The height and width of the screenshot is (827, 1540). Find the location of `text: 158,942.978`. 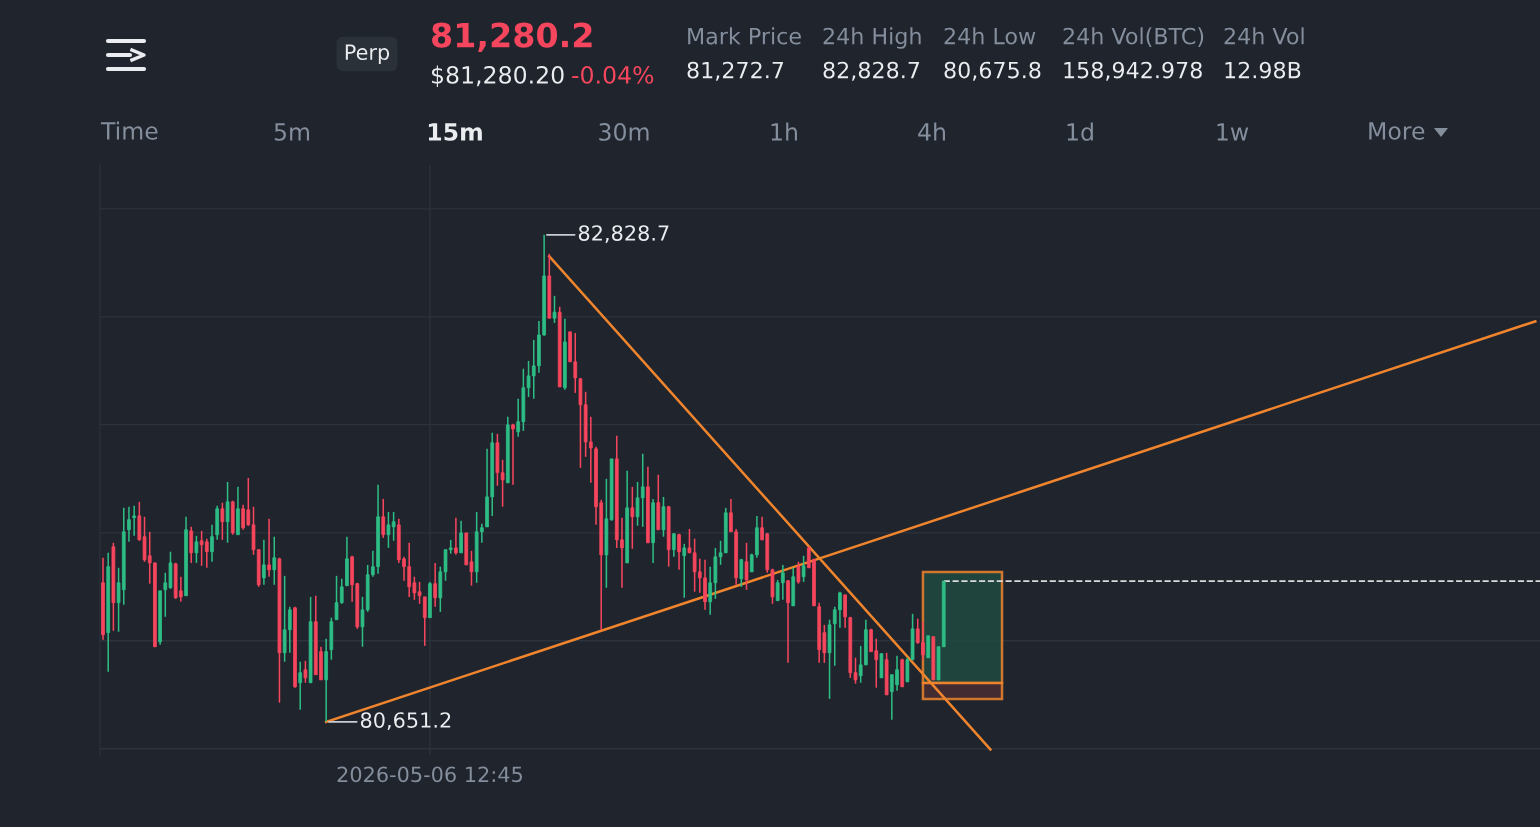

text: 158,942.978 is located at coordinates (1133, 71).